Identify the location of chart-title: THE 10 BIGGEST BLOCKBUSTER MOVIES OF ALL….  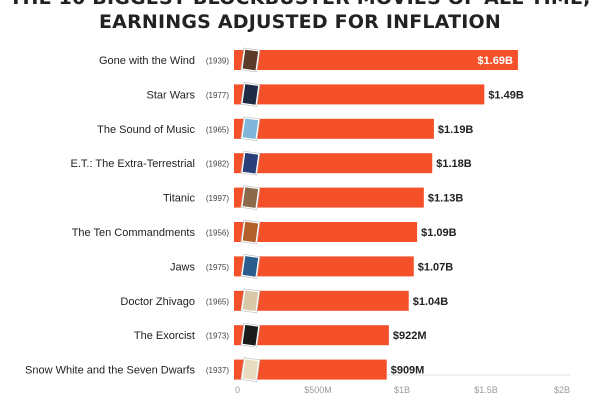
(300, 17).